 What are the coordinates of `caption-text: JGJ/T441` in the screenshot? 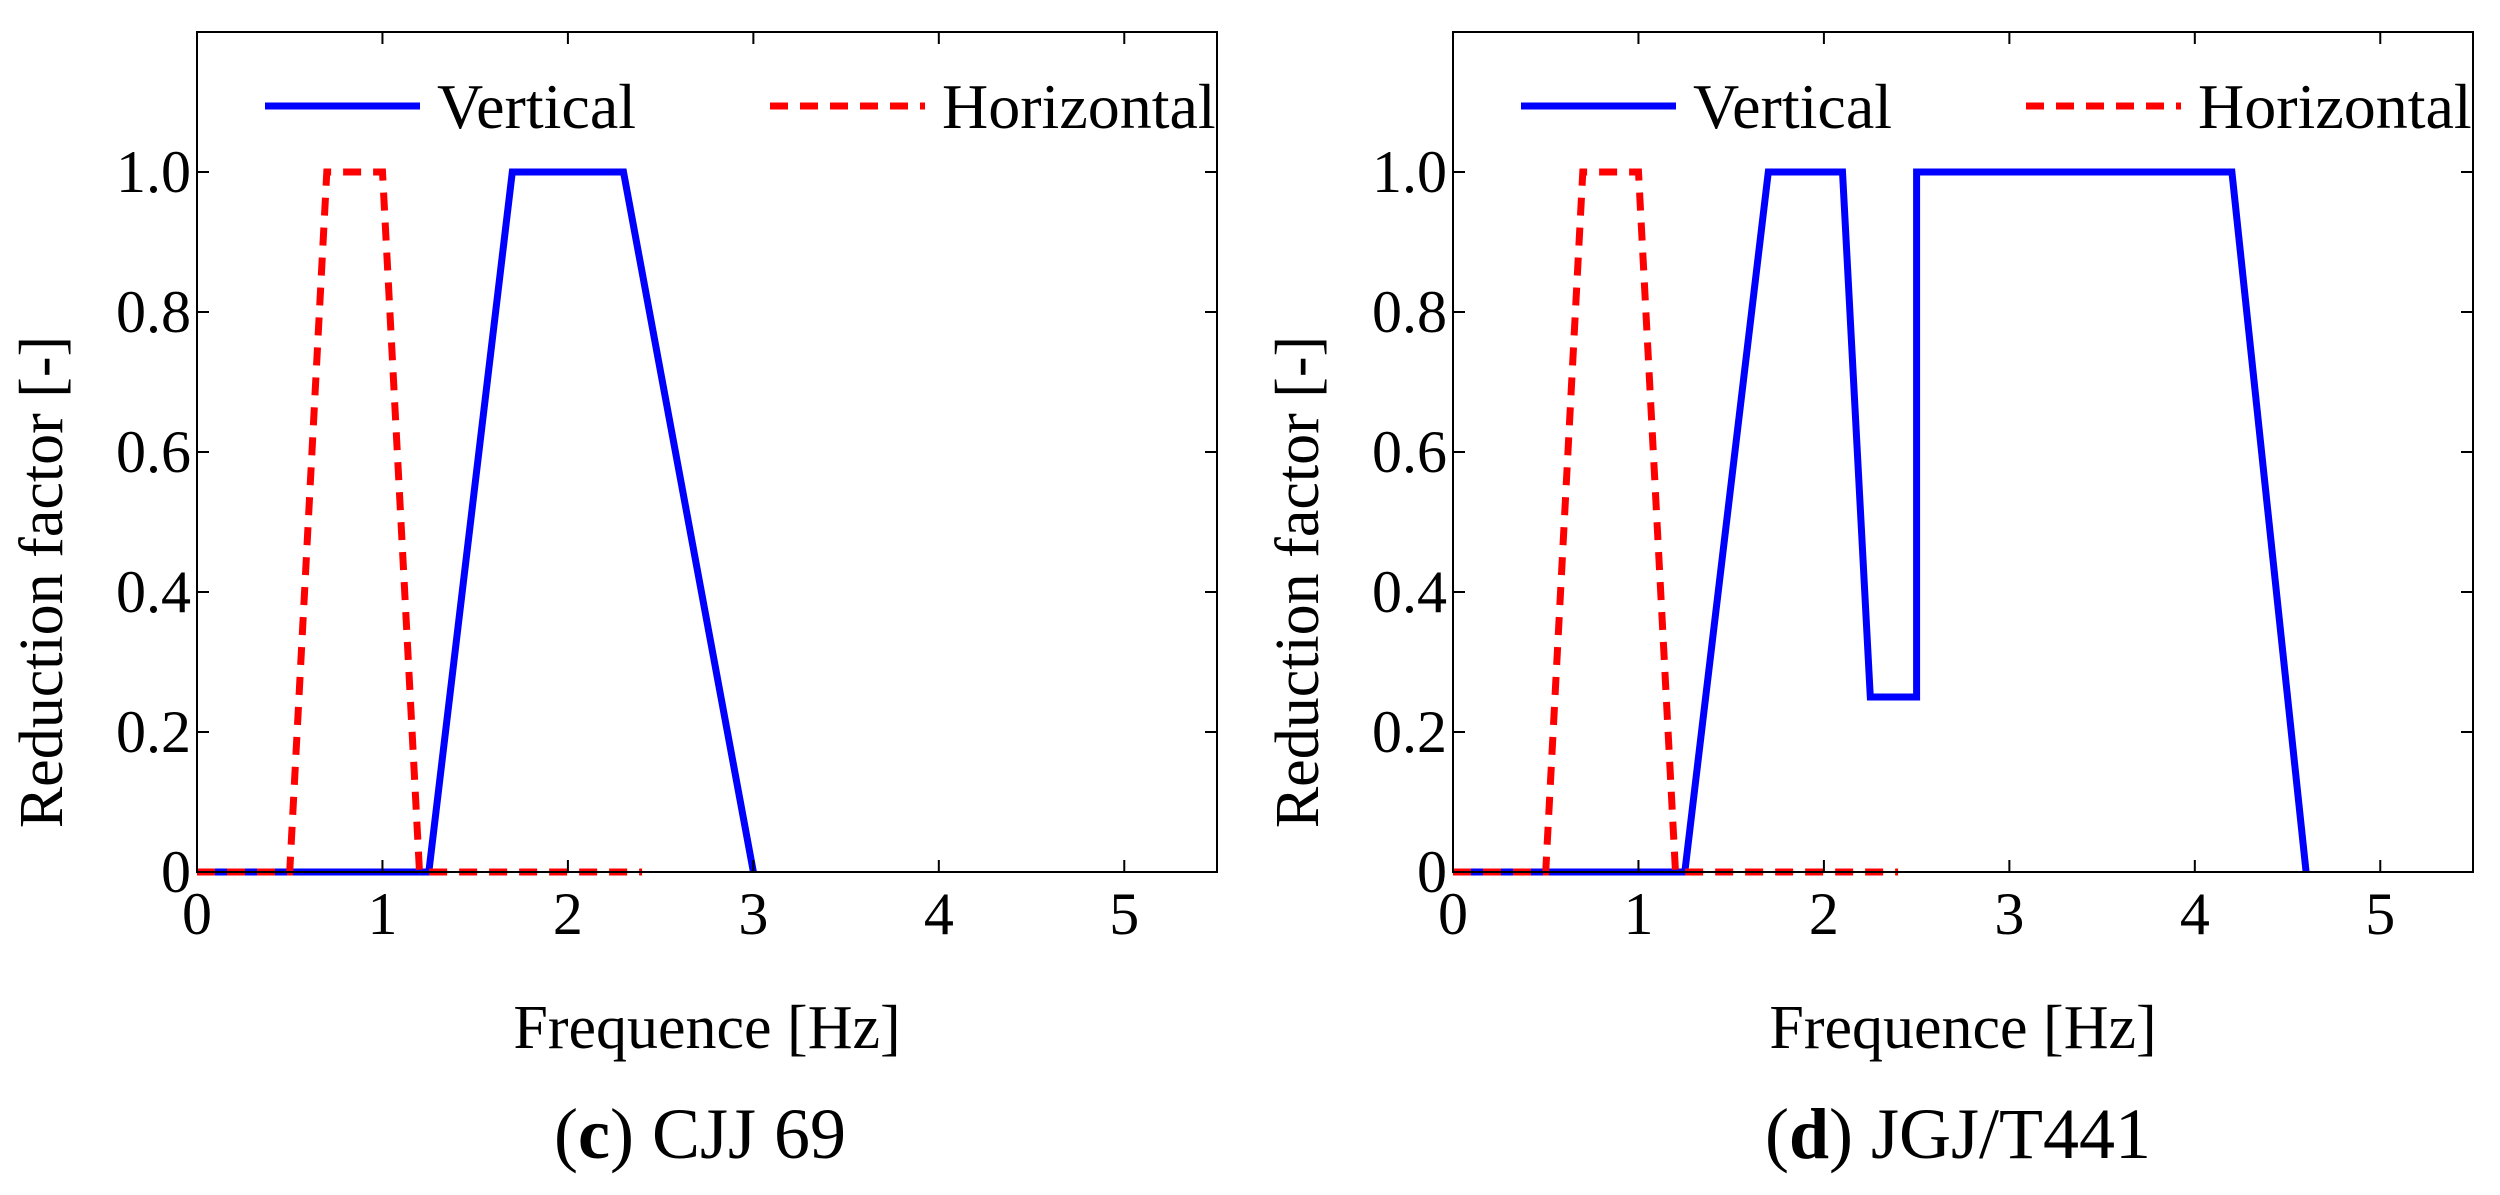 It's located at (2011, 1134).